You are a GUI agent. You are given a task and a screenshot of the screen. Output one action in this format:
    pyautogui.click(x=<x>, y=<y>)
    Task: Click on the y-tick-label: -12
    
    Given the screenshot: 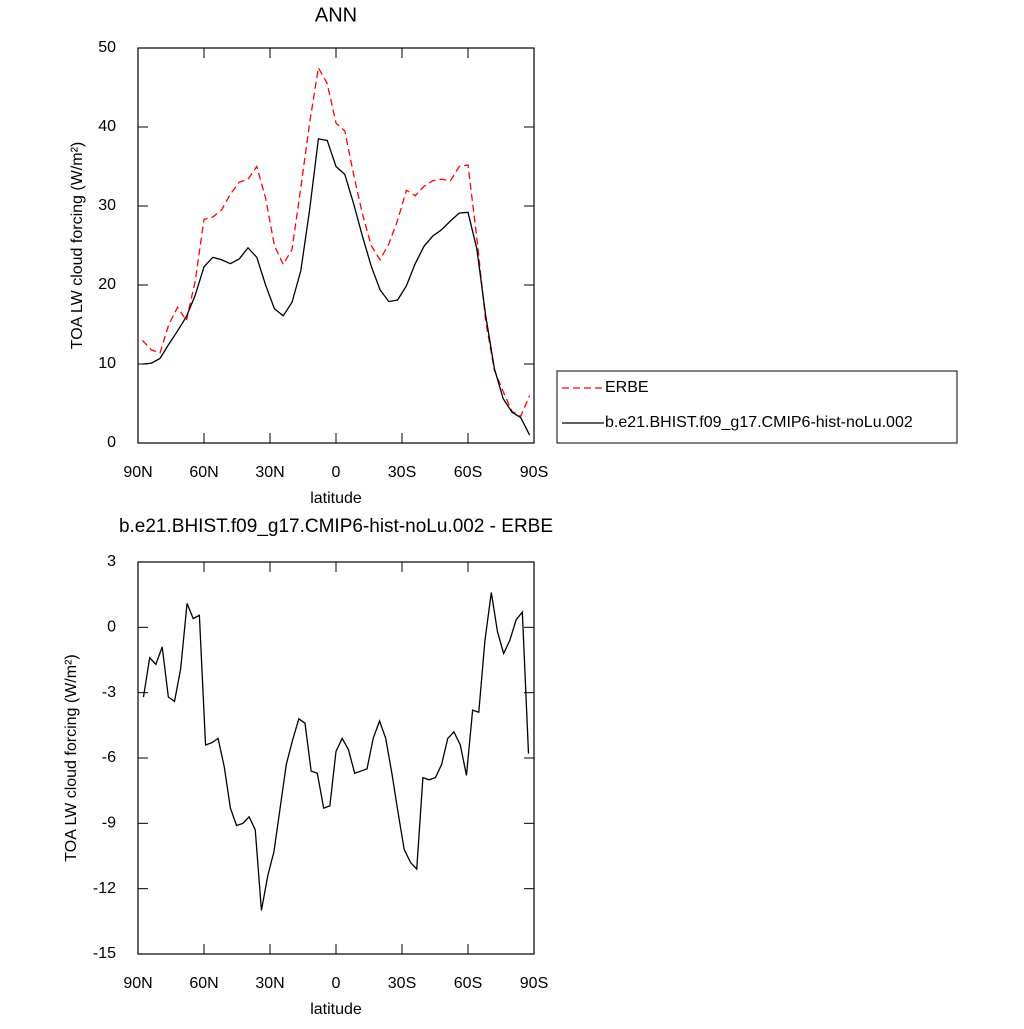 What is the action you would take?
    pyautogui.click(x=104, y=888)
    